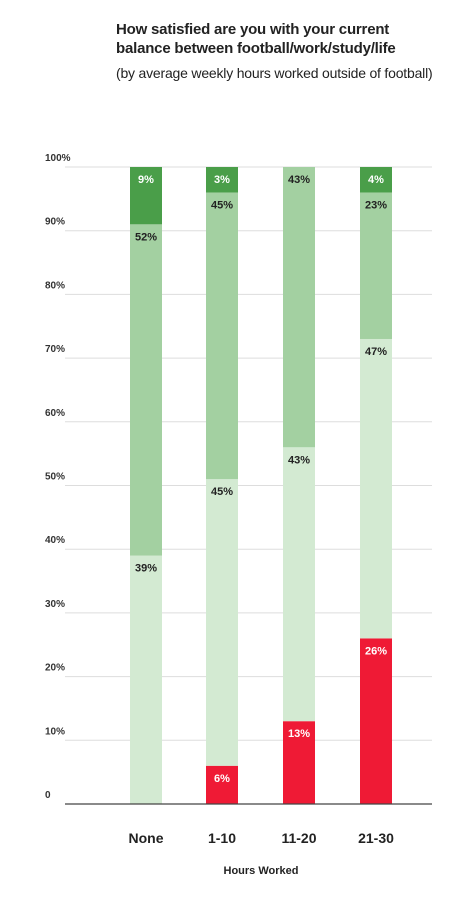 Image resolution: width=451 pixels, height=900 pixels. I want to click on data-label: 47%, so click(376, 352).